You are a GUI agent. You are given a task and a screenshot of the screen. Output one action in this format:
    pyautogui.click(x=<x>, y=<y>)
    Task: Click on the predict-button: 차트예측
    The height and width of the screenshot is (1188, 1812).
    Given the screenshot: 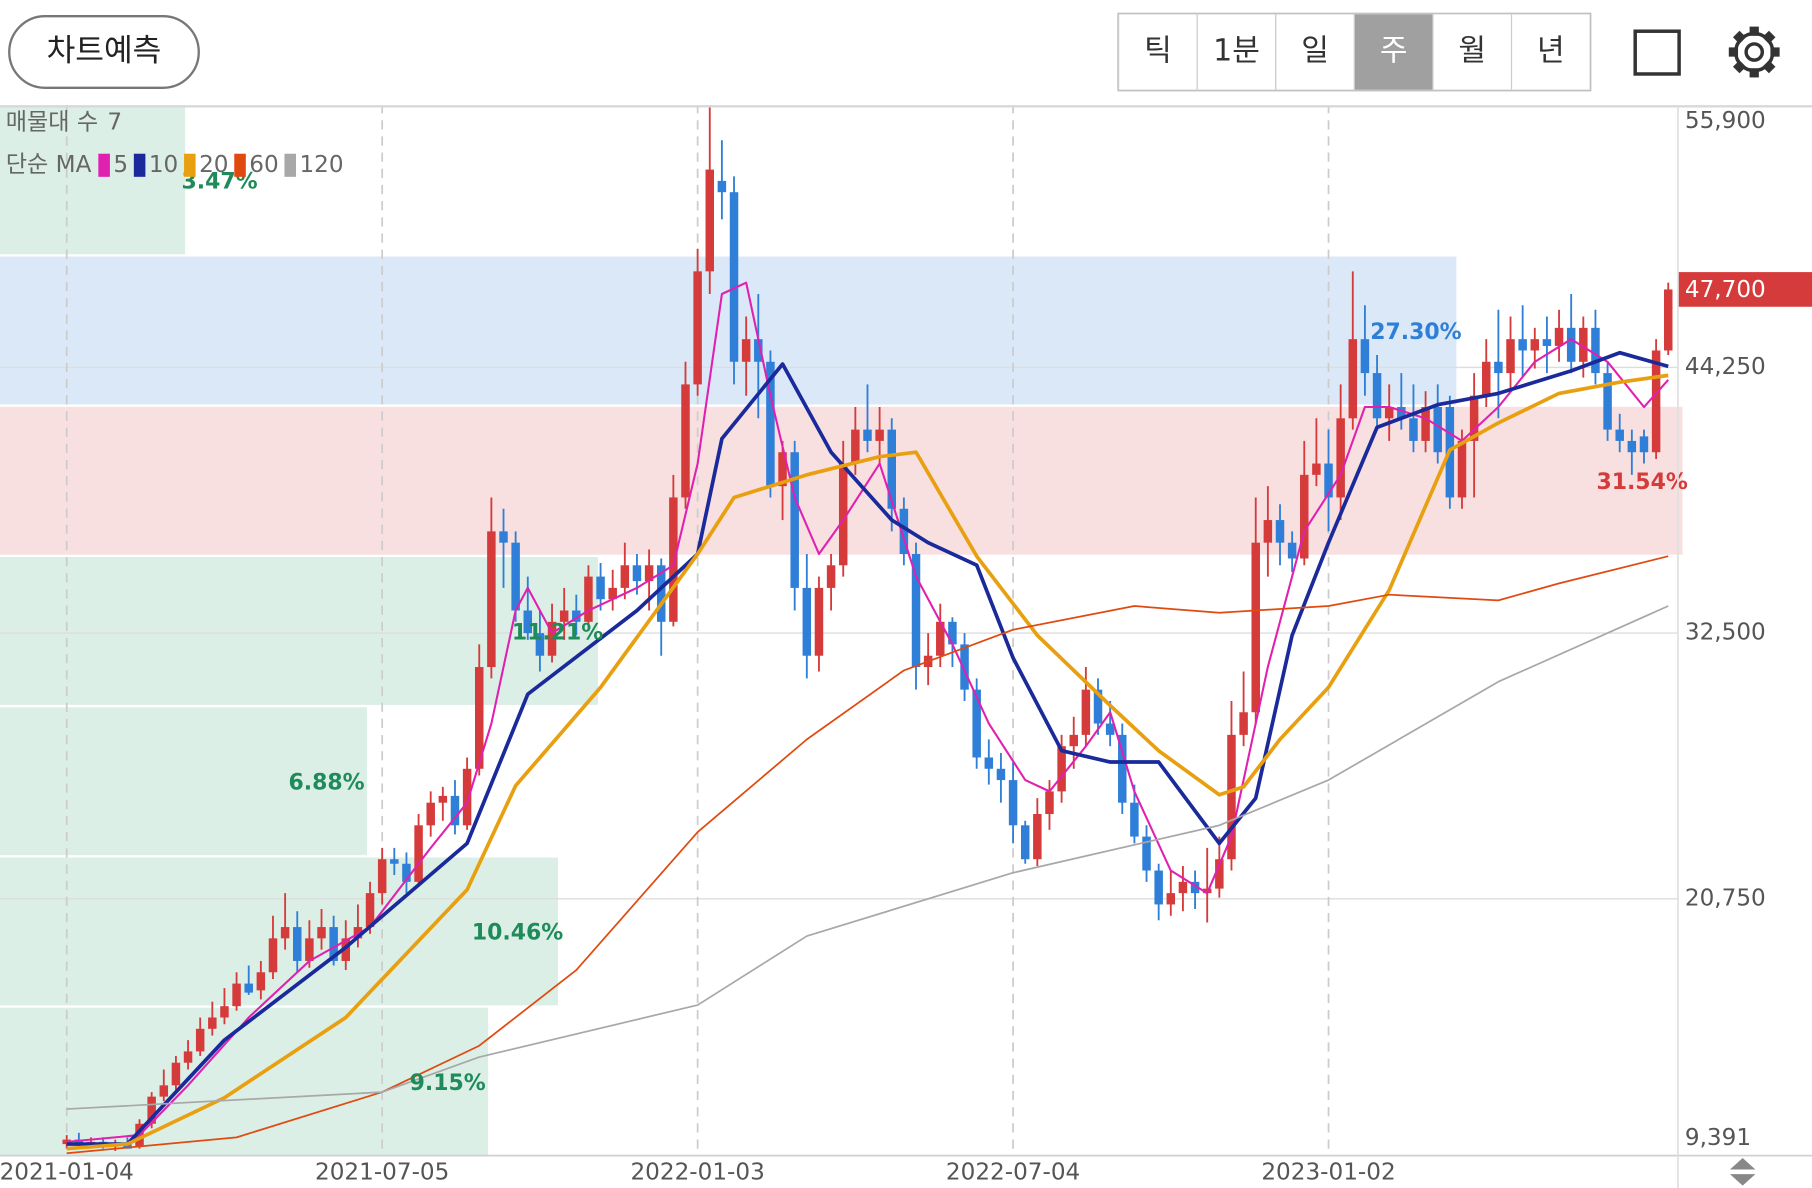 What is the action you would take?
    pyautogui.click(x=104, y=52)
    